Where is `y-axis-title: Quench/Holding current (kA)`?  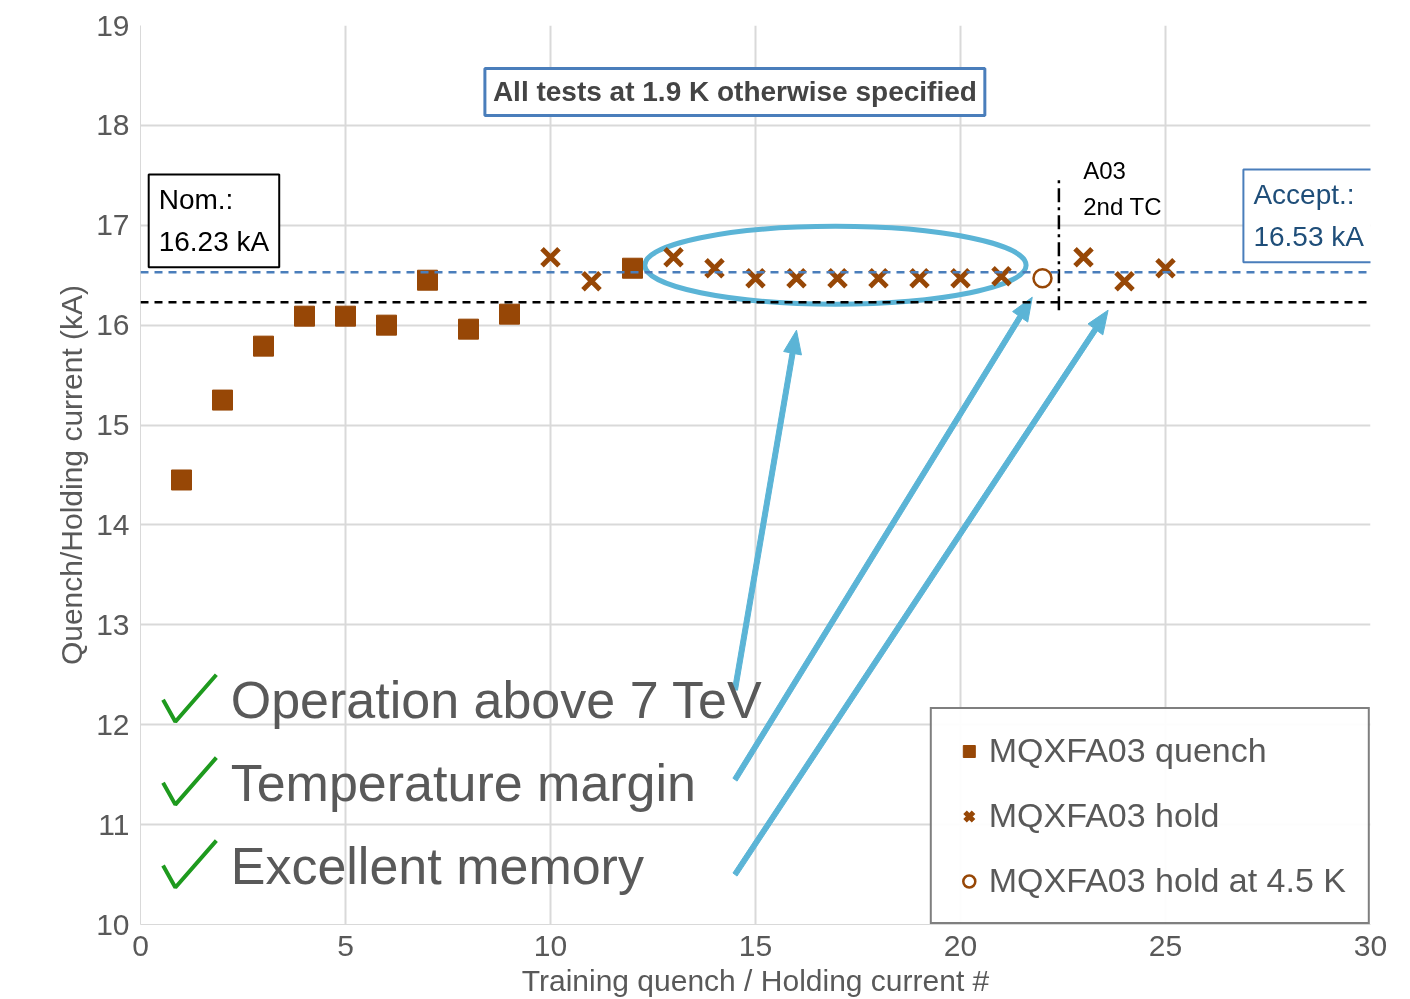
y-axis-title: Quench/Holding current (kA) is located at coordinates (72, 475).